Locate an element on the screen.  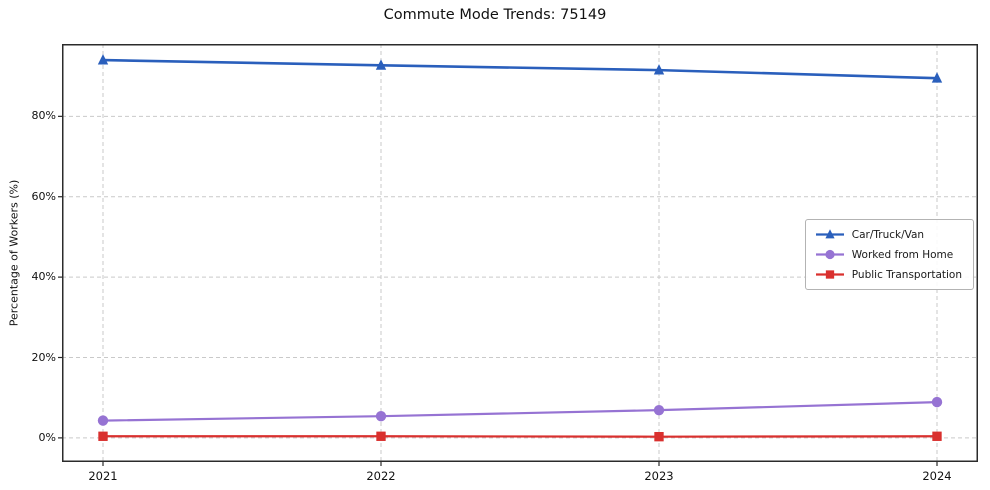
x-tick-label: 2021 is located at coordinates (103, 476).